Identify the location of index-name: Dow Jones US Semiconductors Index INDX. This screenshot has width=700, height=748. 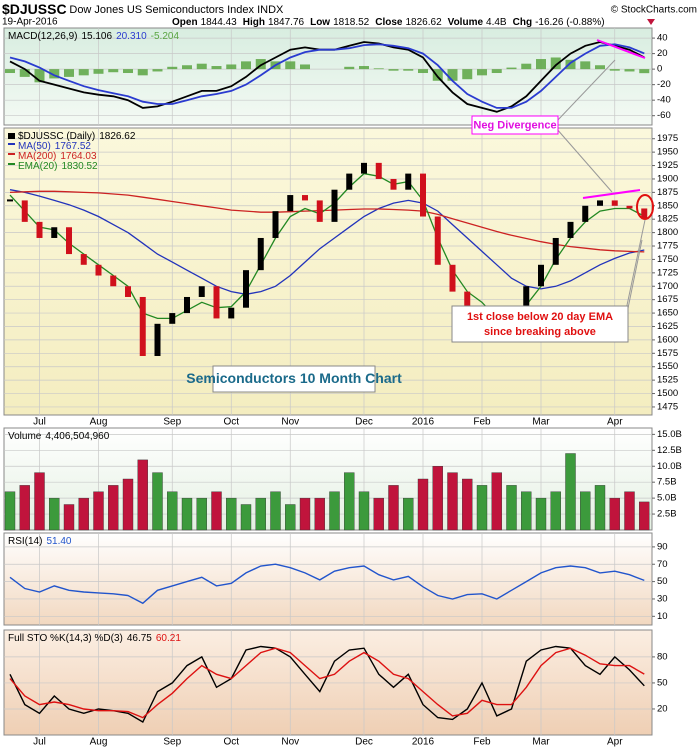
(176, 10).